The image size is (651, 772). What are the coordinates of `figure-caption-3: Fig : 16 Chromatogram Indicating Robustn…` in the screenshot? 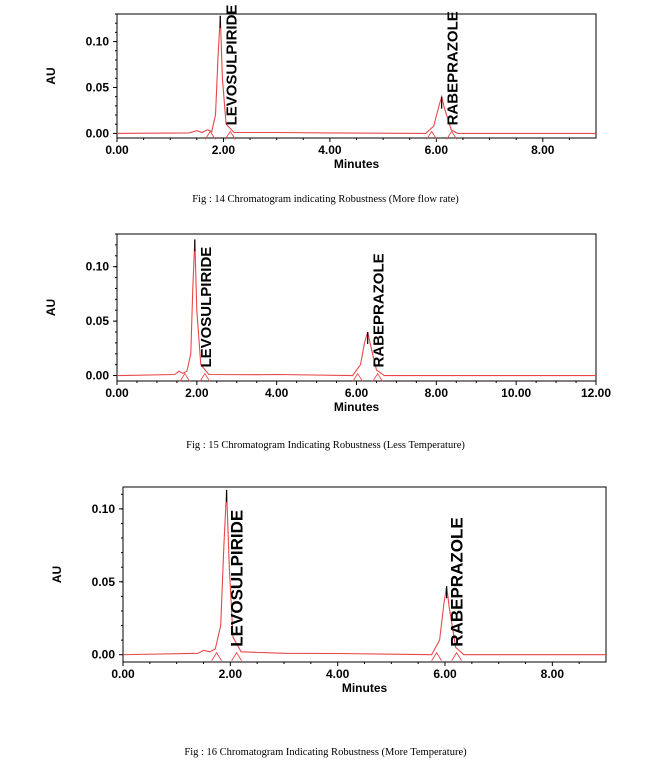 It's located at (325, 752).